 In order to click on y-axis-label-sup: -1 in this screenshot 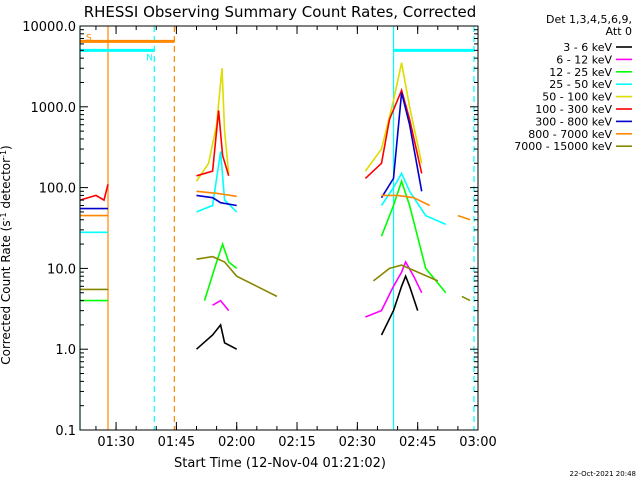, I will do `click(4, 216)`.